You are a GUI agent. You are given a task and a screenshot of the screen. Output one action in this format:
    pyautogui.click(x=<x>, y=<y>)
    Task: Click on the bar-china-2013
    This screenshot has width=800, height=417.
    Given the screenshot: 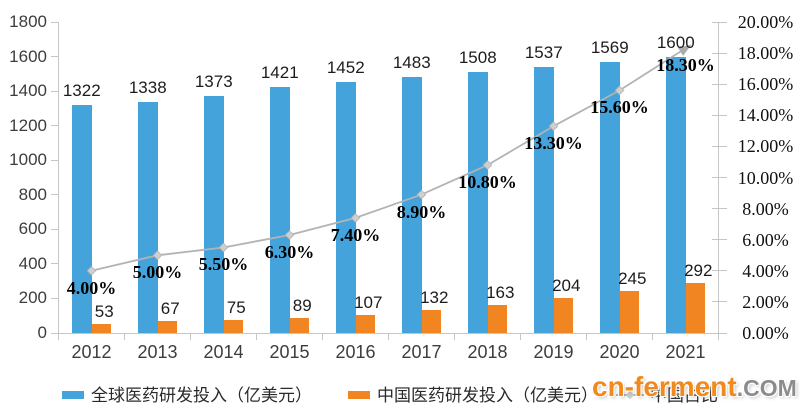 What is the action you would take?
    pyautogui.click(x=167, y=327)
    